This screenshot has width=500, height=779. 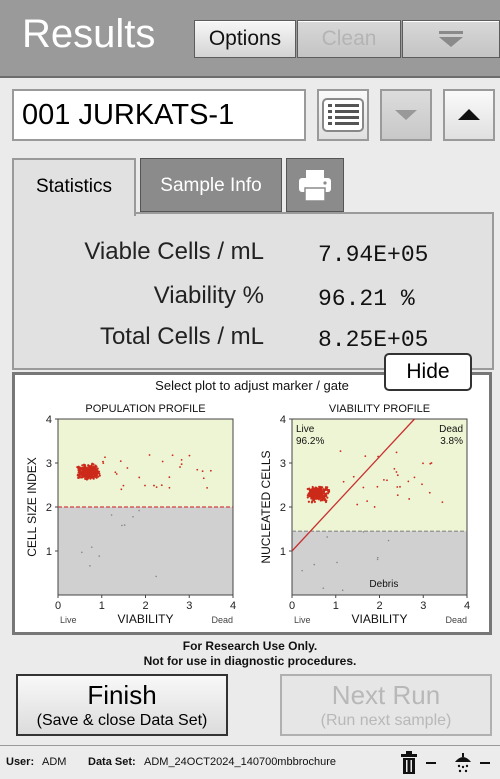 What do you see at coordinates (159, 115) in the screenshot?
I see `sample-name-field: 001 JURKATS-1` at bounding box center [159, 115].